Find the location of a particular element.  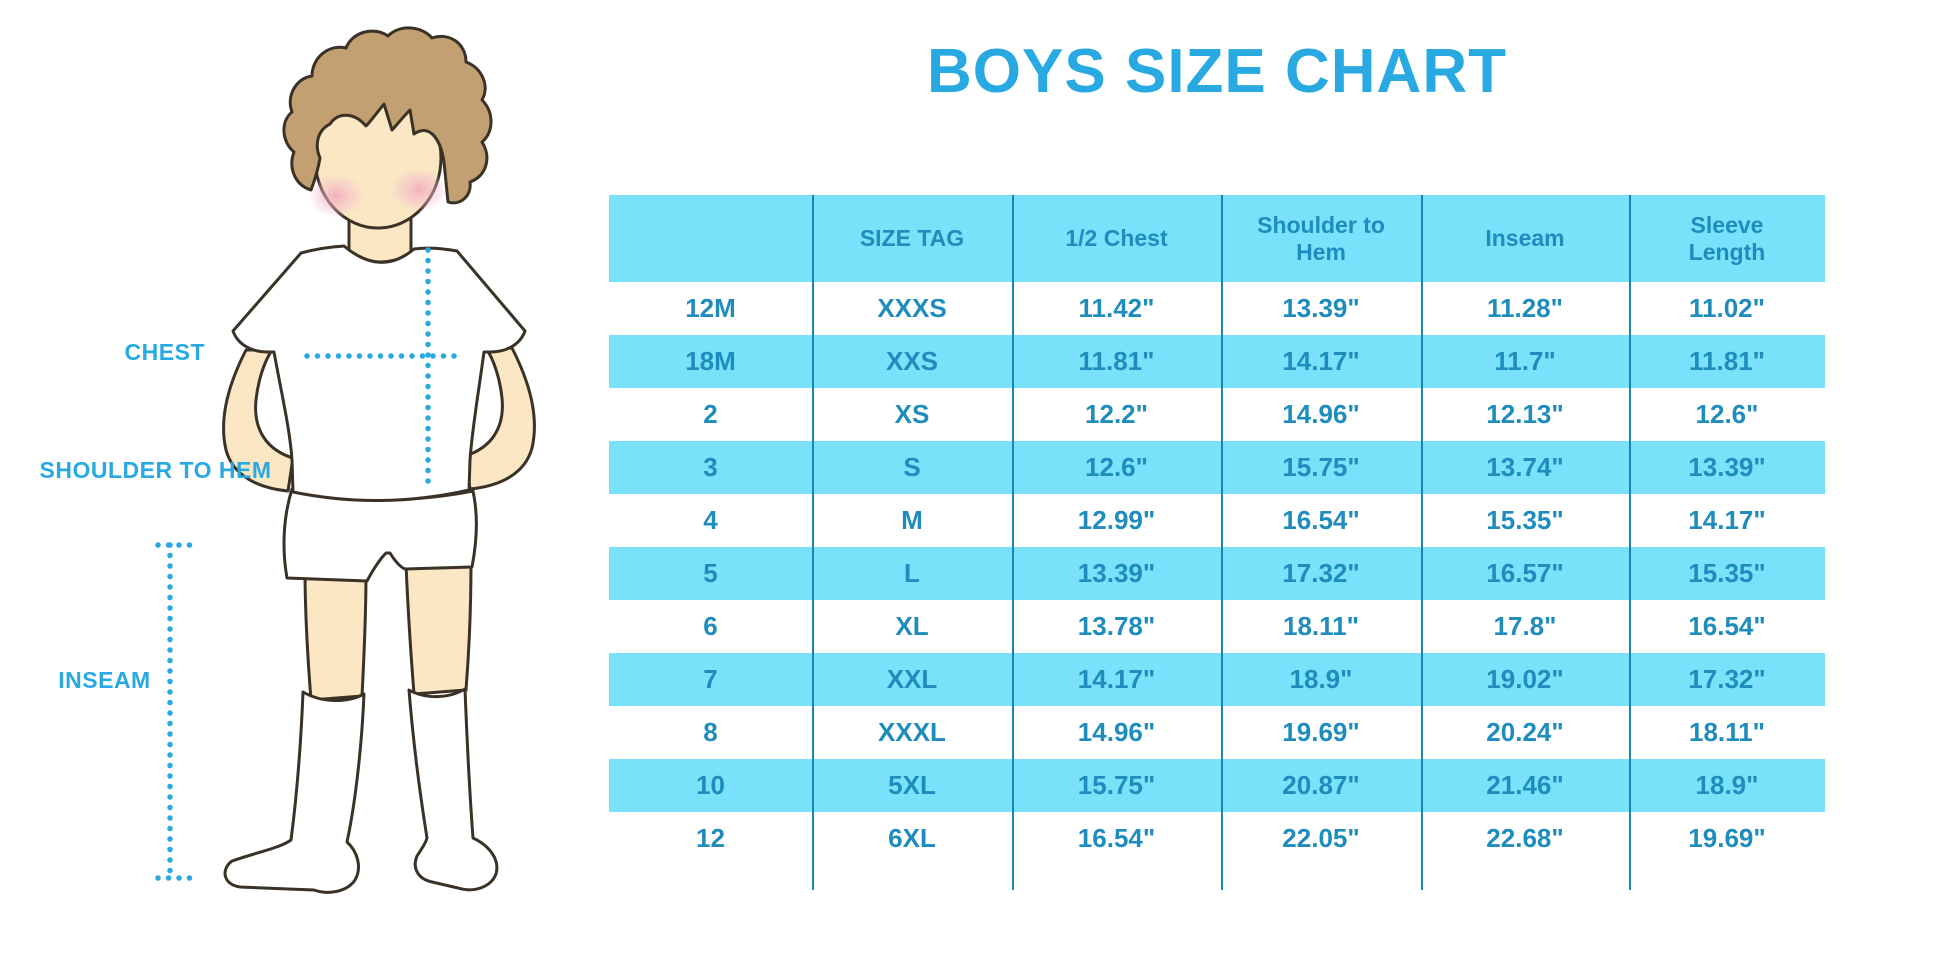

size-cell: 18M is located at coordinates (710, 361).